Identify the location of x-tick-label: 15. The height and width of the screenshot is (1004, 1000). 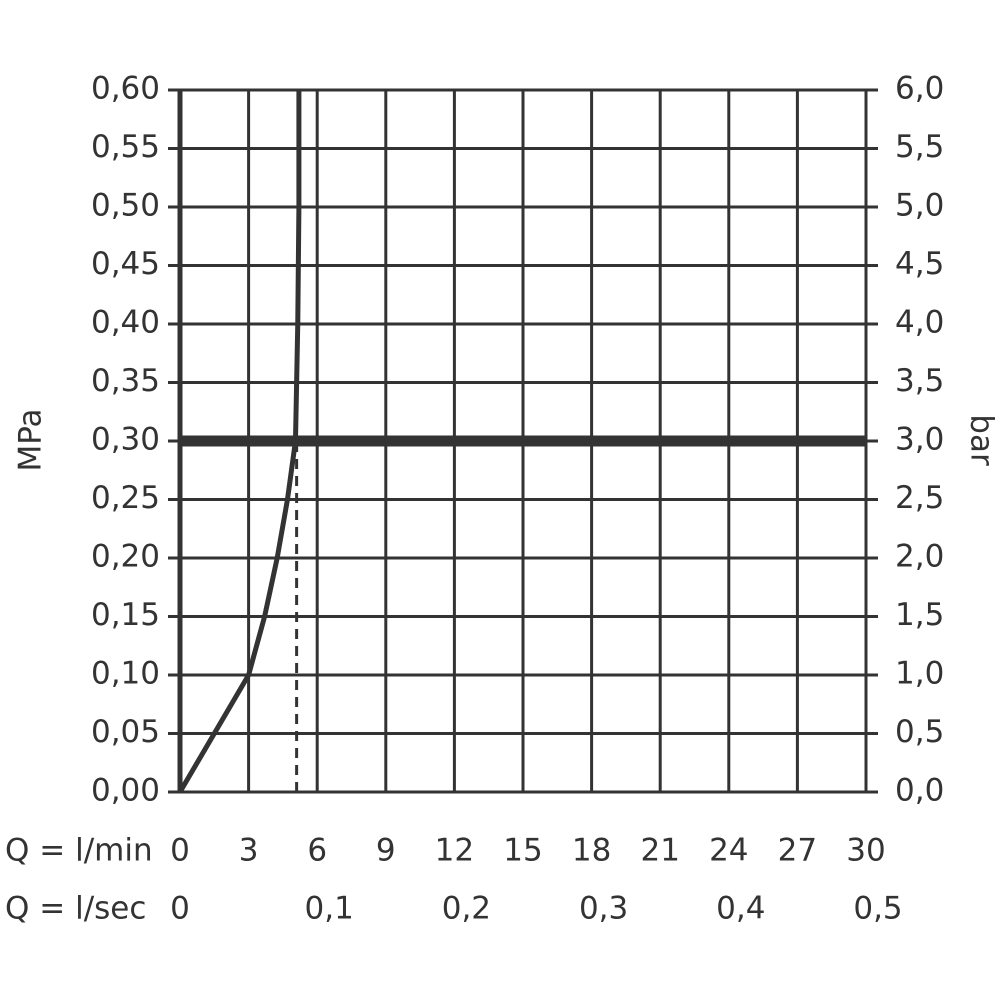
(522, 851).